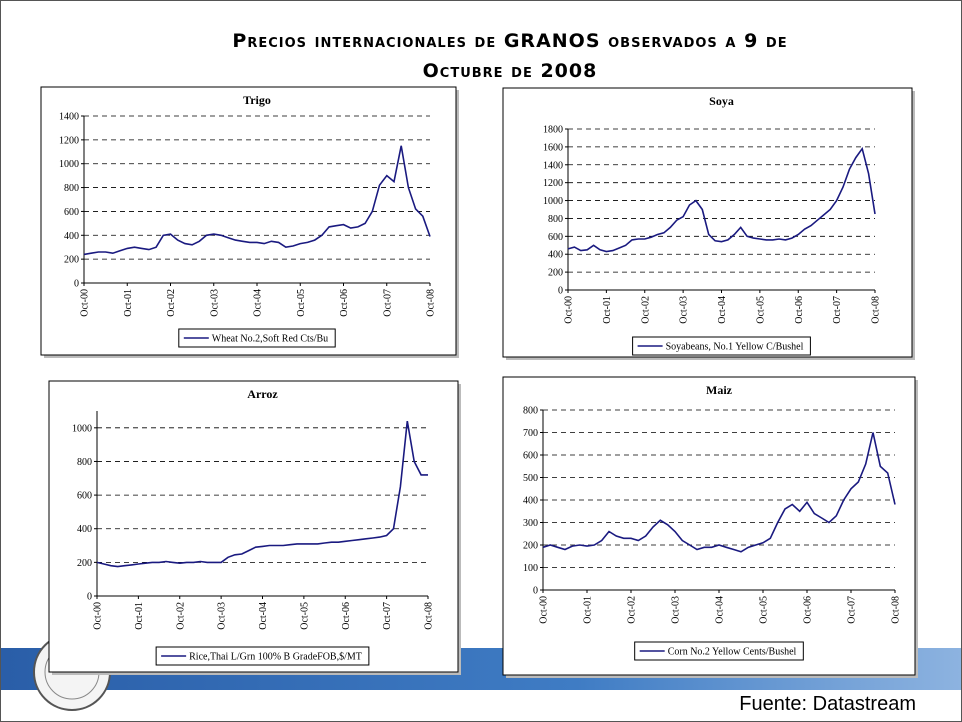 The height and width of the screenshot is (722, 962). I want to click on y-tick-label: 700, so click(530, 433).